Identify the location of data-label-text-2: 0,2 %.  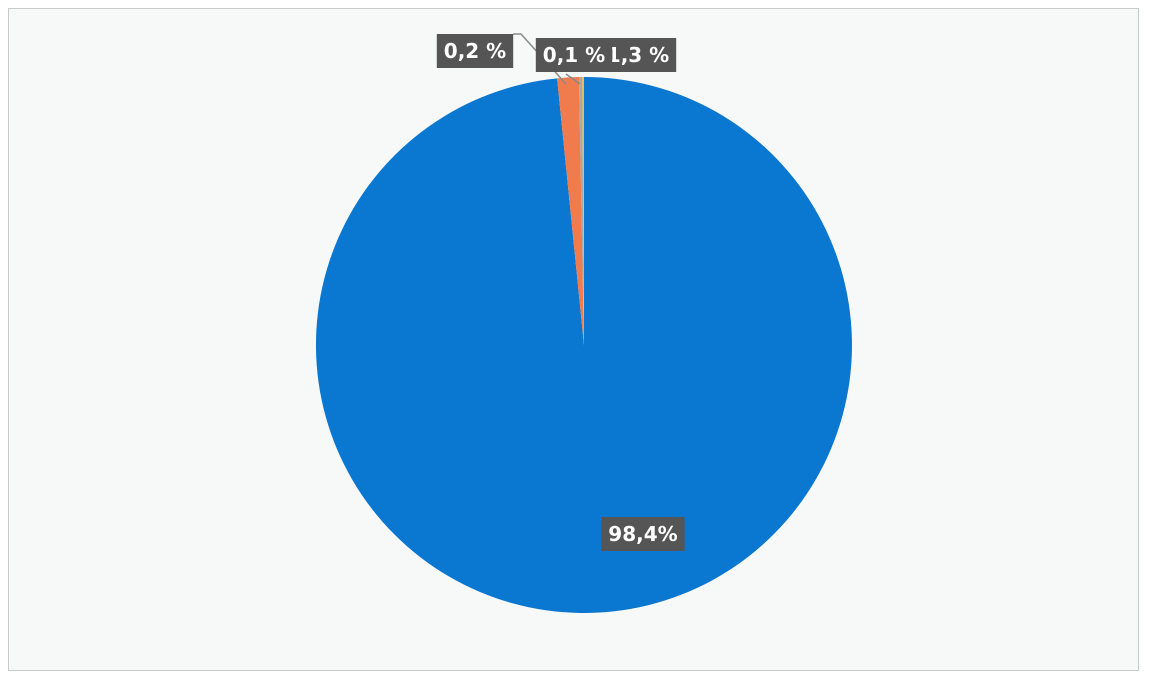
(475, 51).